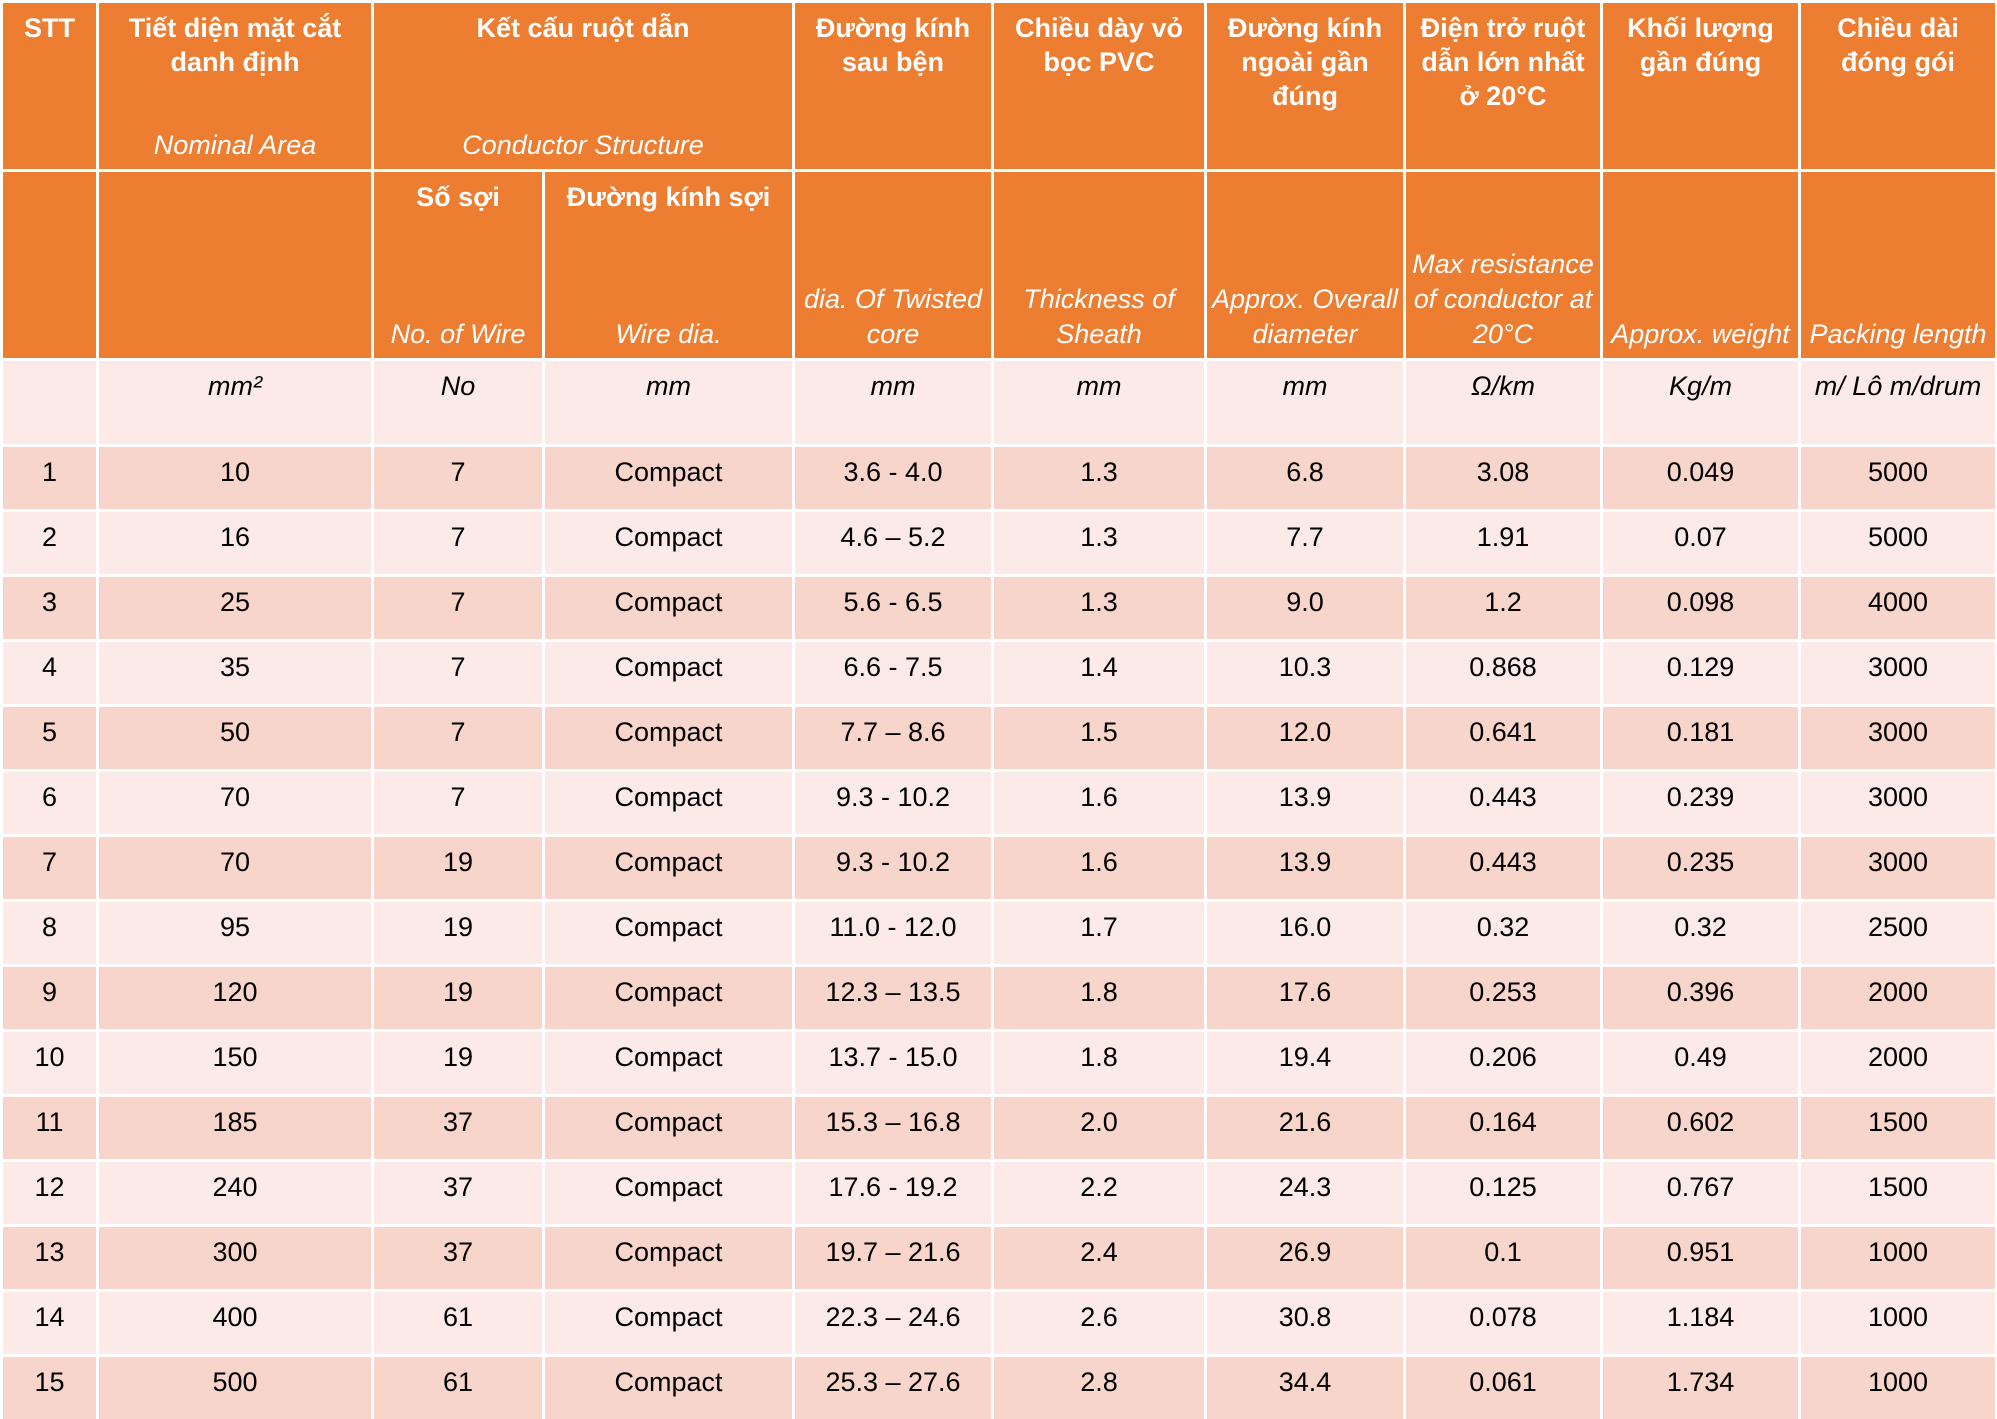 This screenshot has width=1997, height=1419. Describe the element at coordinates (1503, 543) in the screenshot. I see `data-cell: 1.91` at that location.